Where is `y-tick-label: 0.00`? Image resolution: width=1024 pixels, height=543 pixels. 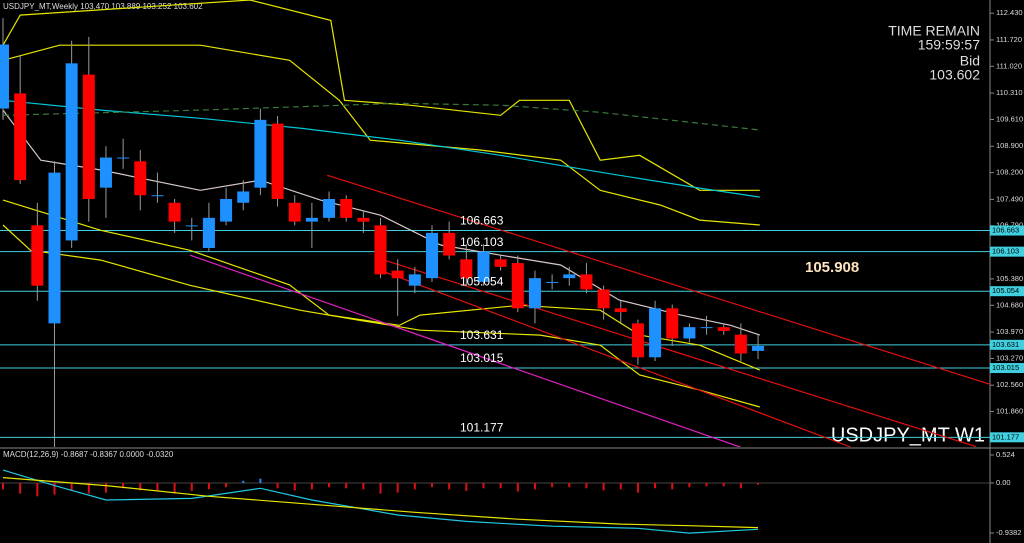 y-tick-label: 0.00 is located at coordinates (1003, 482).